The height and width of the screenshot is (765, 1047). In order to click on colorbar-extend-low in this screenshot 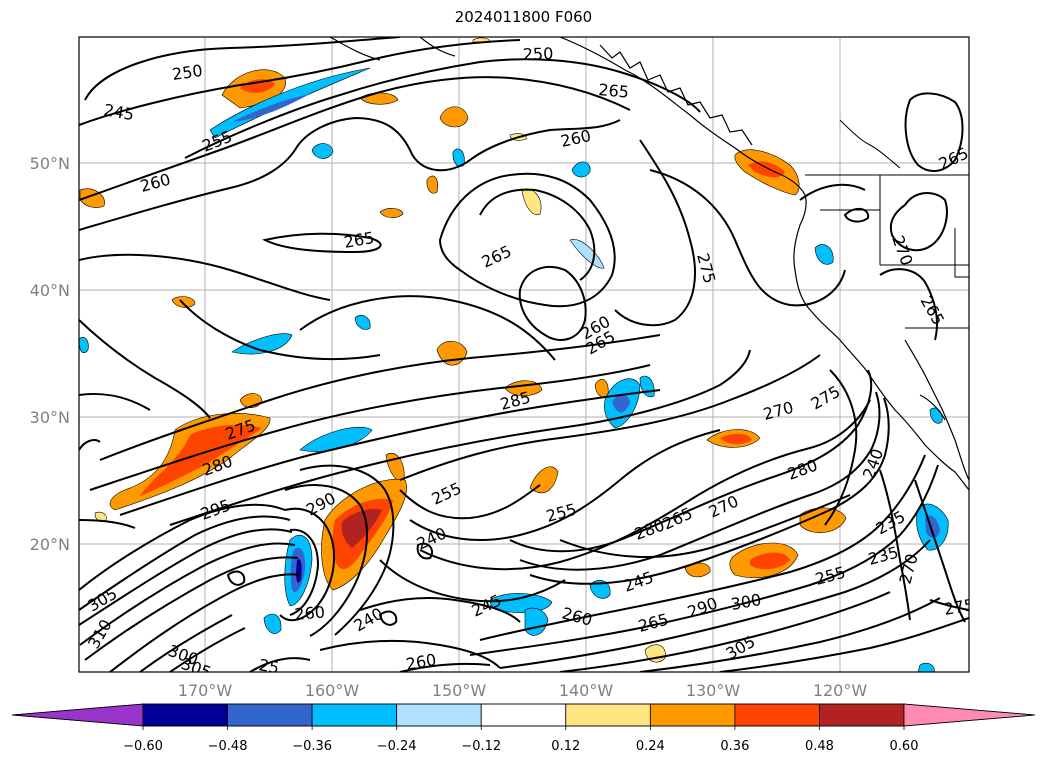, I will do `click(77, 715)`.